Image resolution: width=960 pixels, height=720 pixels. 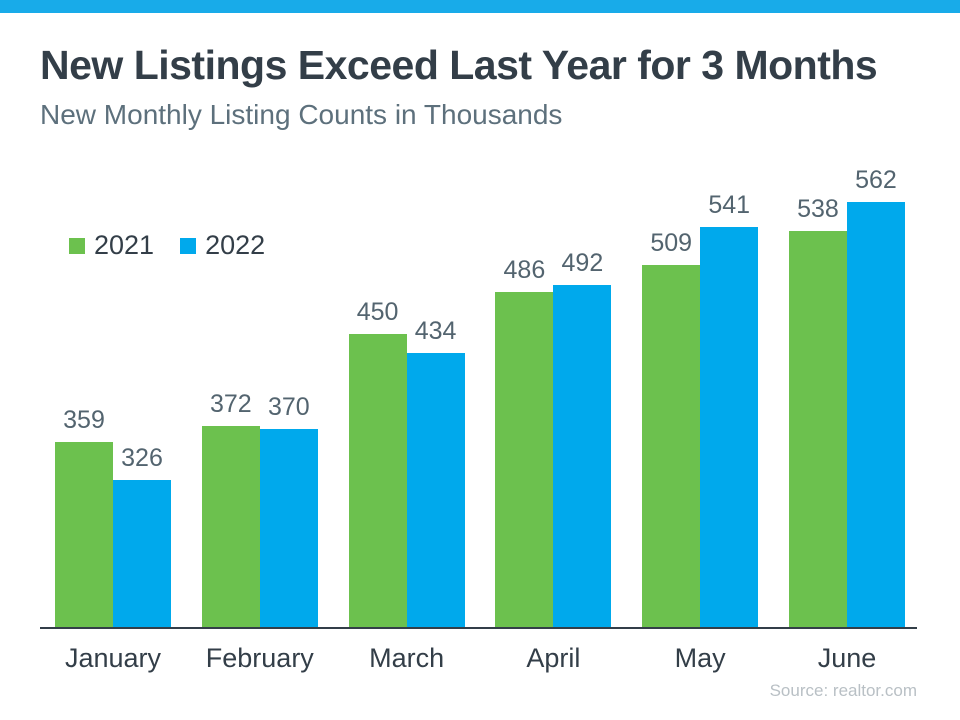 What do you see at coordinates (847, 658) in the screenshot?
I see `x-axis-label-june: June` at bounding box center [847, 658].